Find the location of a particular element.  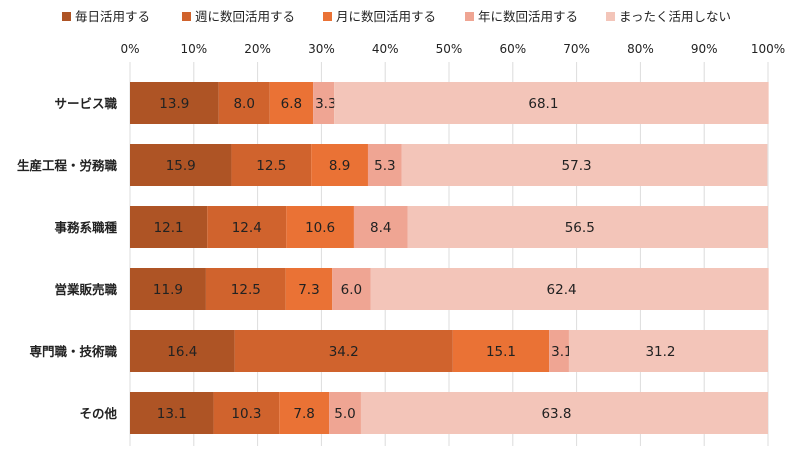

data-label: 10.3 is located at coordinates (246, 414).